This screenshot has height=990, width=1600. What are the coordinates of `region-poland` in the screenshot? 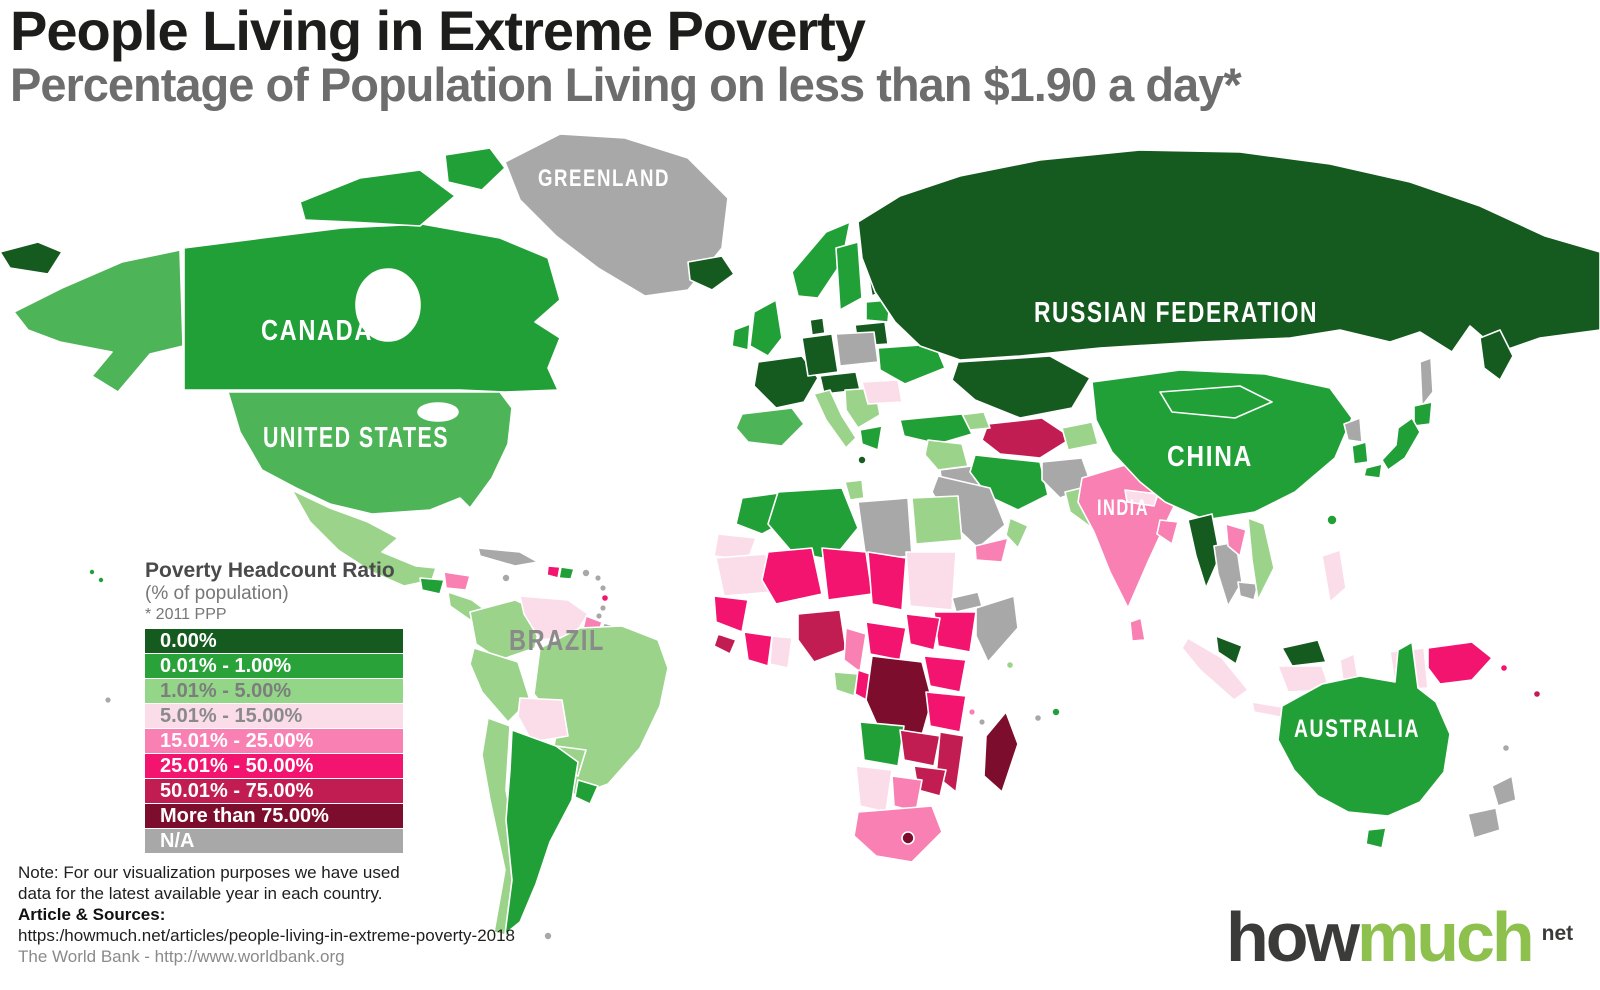 It's located at (857, 349).